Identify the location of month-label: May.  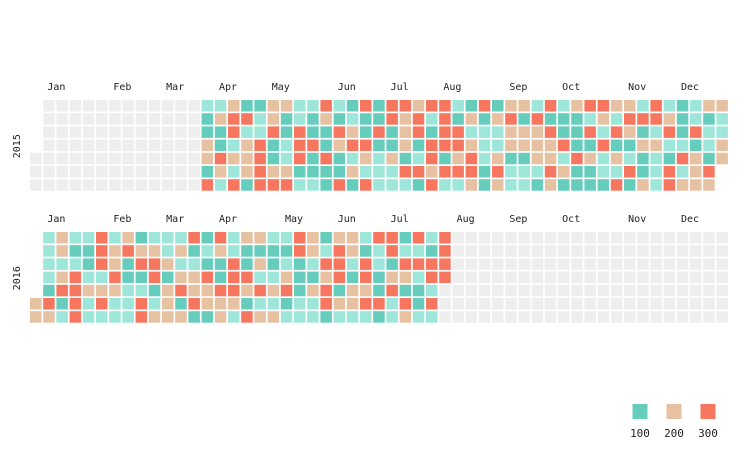
(281, 87).